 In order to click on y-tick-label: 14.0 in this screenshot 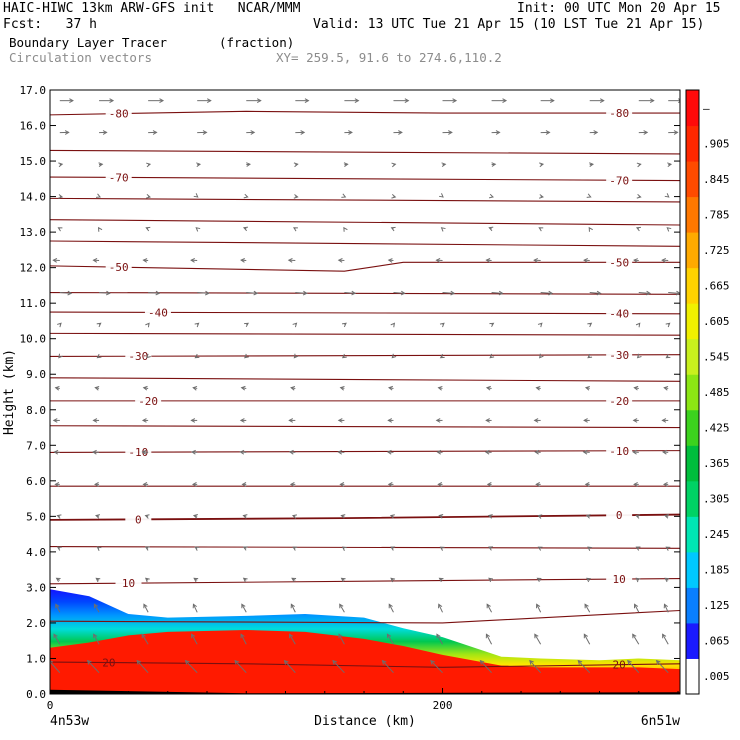, I will do `click(33, 197)`.